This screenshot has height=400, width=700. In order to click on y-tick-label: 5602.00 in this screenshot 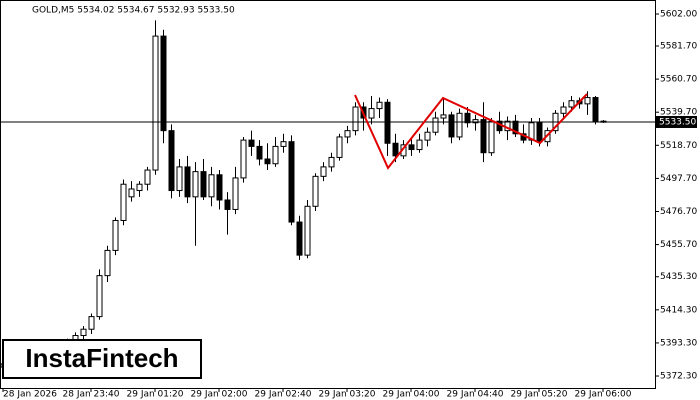, I will do `click(678, 15)`.